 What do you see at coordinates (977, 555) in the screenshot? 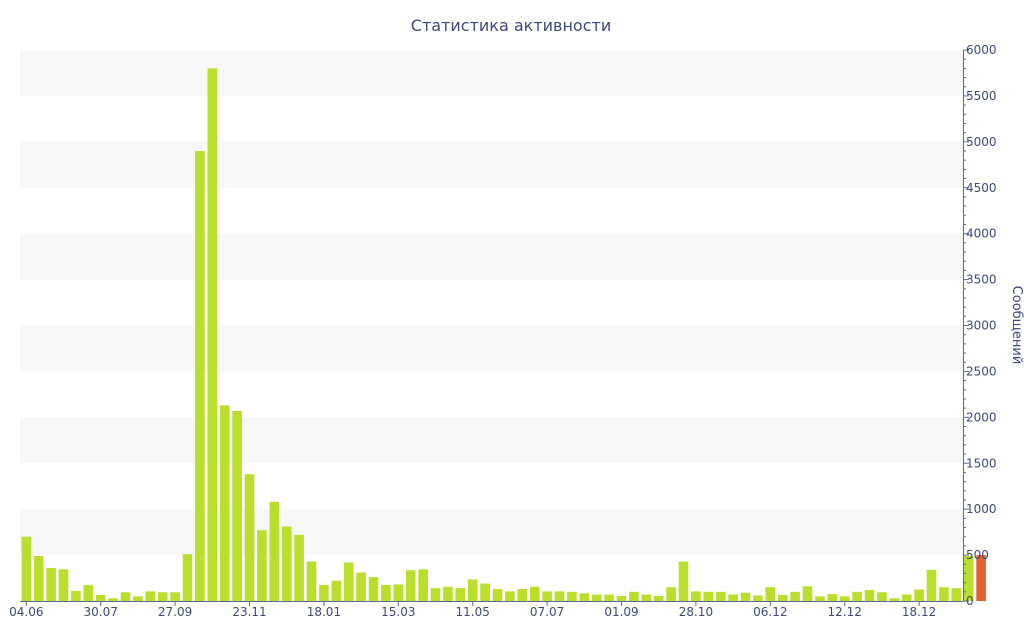
I see `y-tick-label: 500` at bounding box center [977, 555].